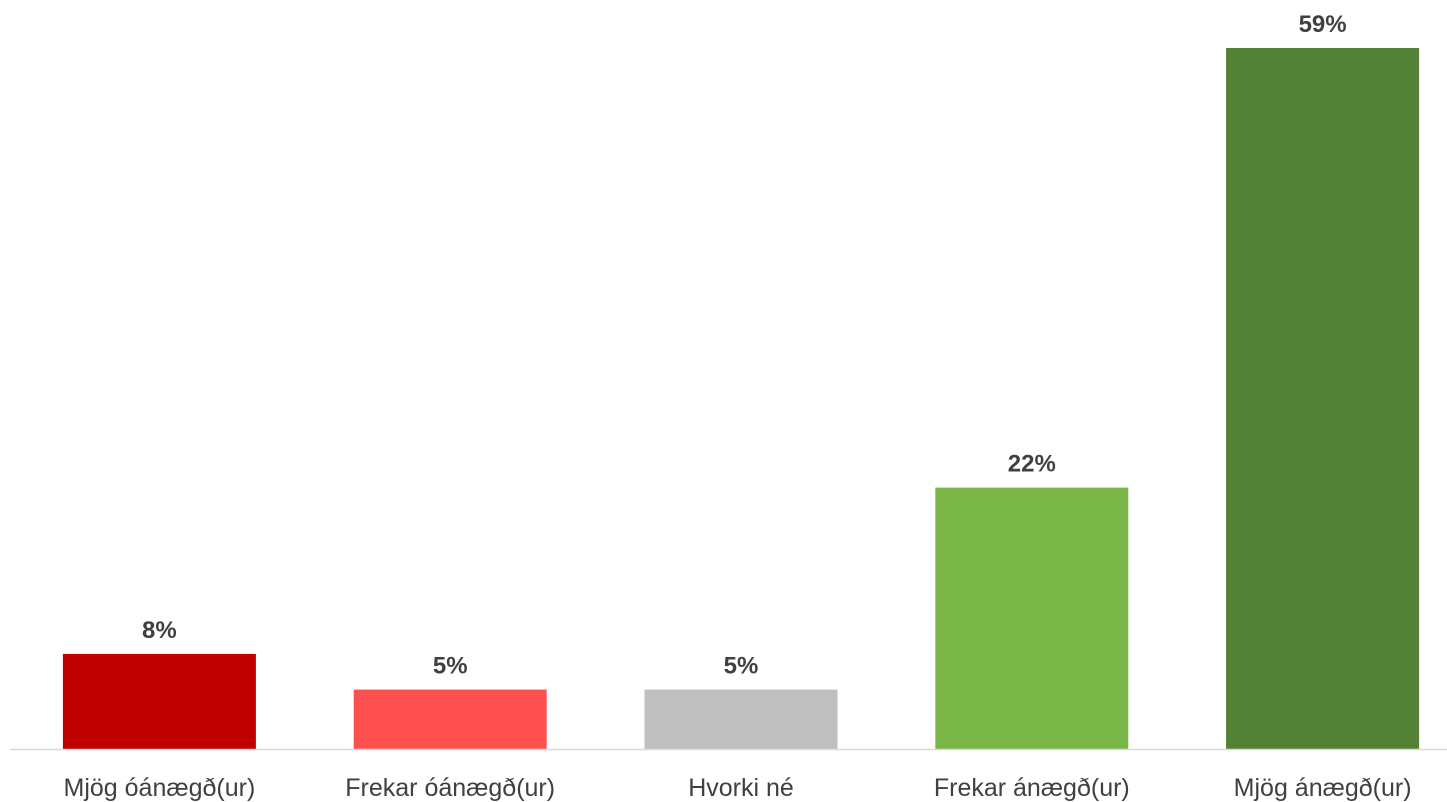 The width and height of the screenshot is (1447, 802). What do you see at coordinates (1032, 464) in the screenshot?
I see `bar-value-label-3: 22%` at bounding box center [1032, 464].